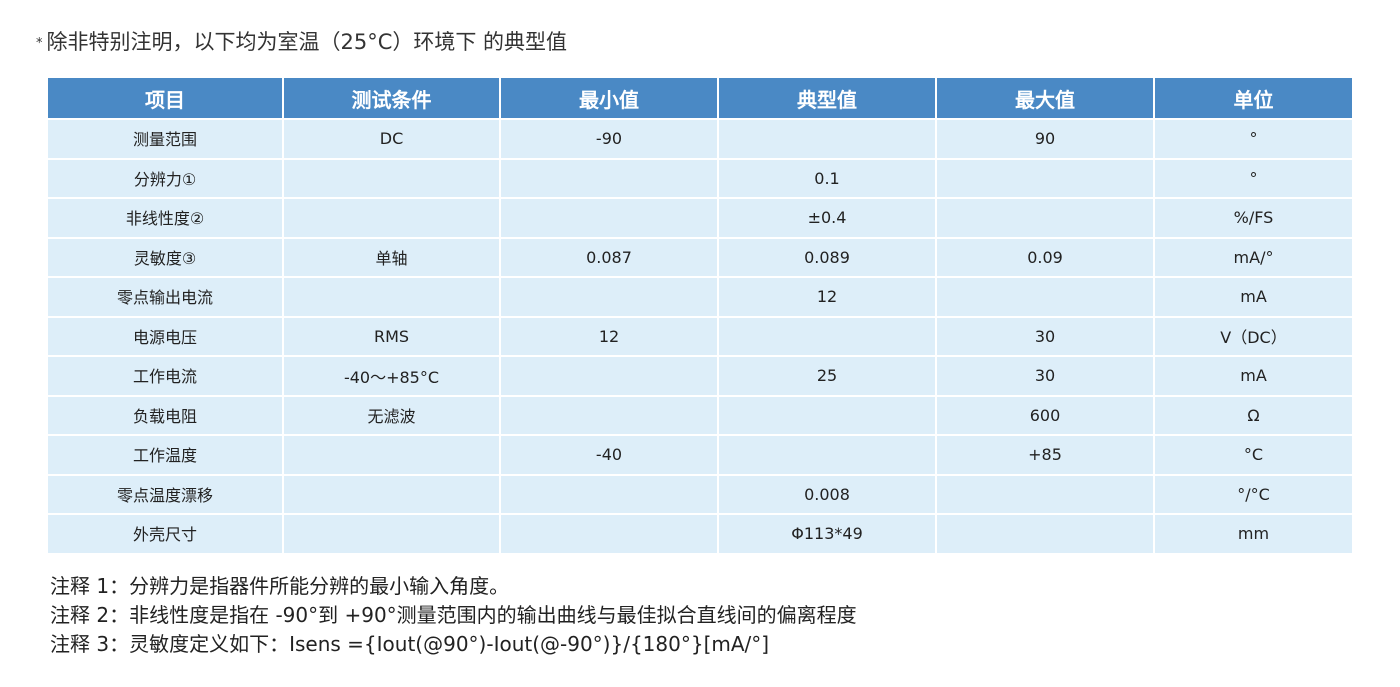 The width and height of the screenshot is (1400, 687). Describe the element at coordinates (1253, 256) in the screenshot. I see `table-cell: mA/°` at that location.